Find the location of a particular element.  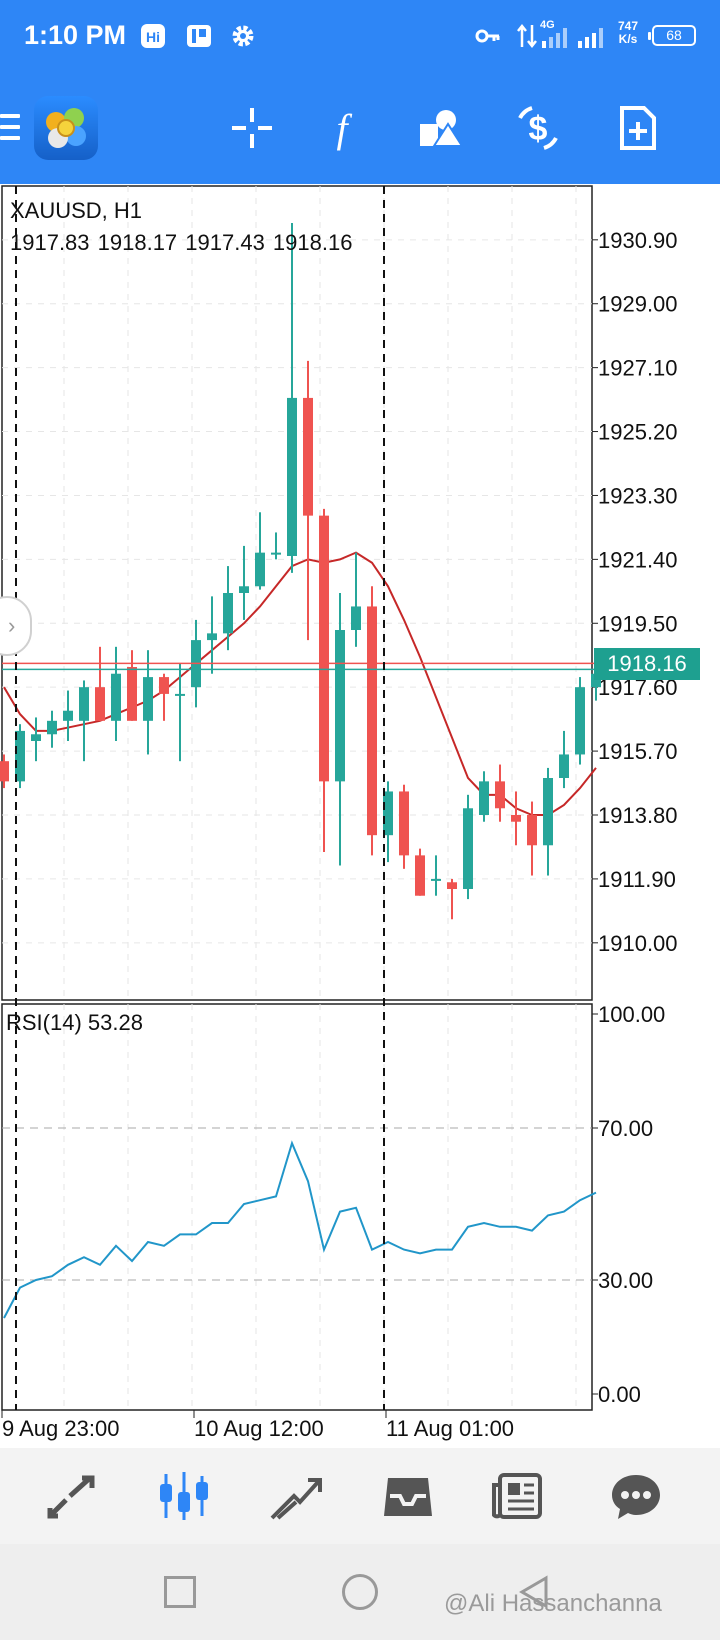

hi-icon: Hi is located at coordinates (153, 36).